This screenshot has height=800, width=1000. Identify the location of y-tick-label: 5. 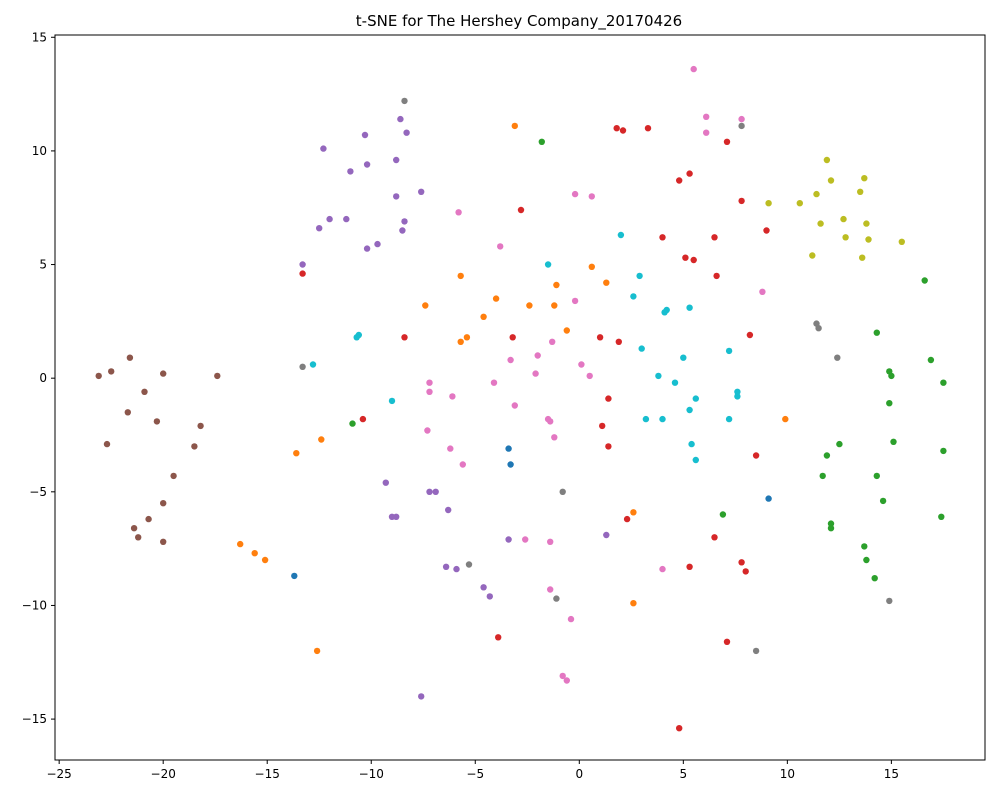
(43, 265).